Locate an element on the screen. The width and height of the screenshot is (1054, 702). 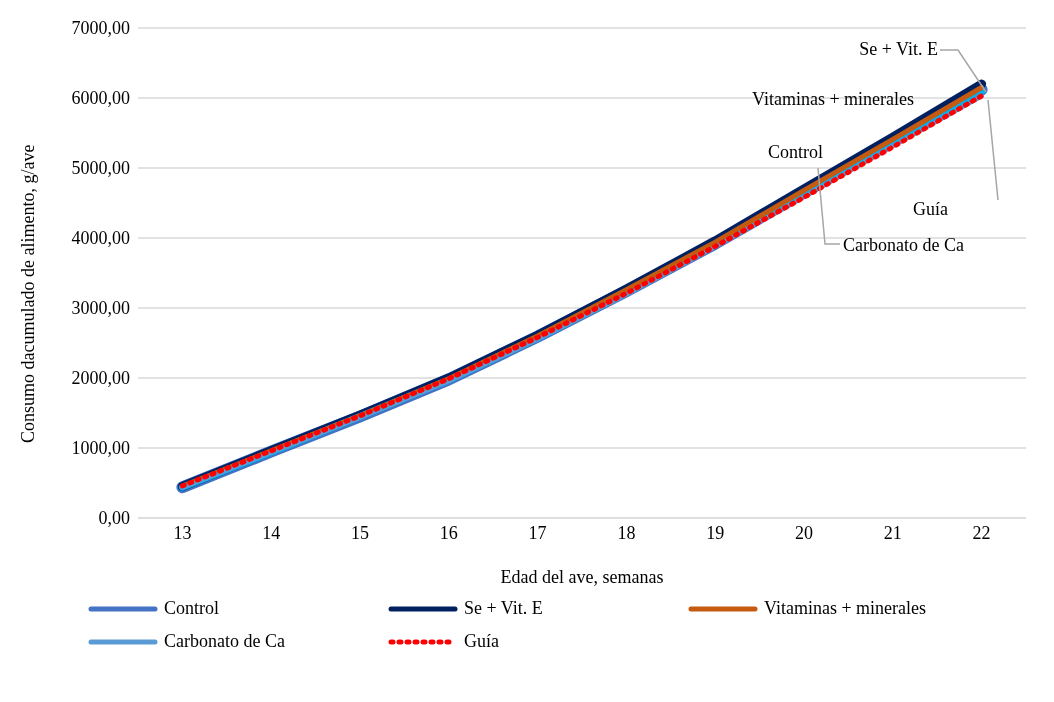
annotation: Carbonato de Ca is located at coordinates (904, 245).